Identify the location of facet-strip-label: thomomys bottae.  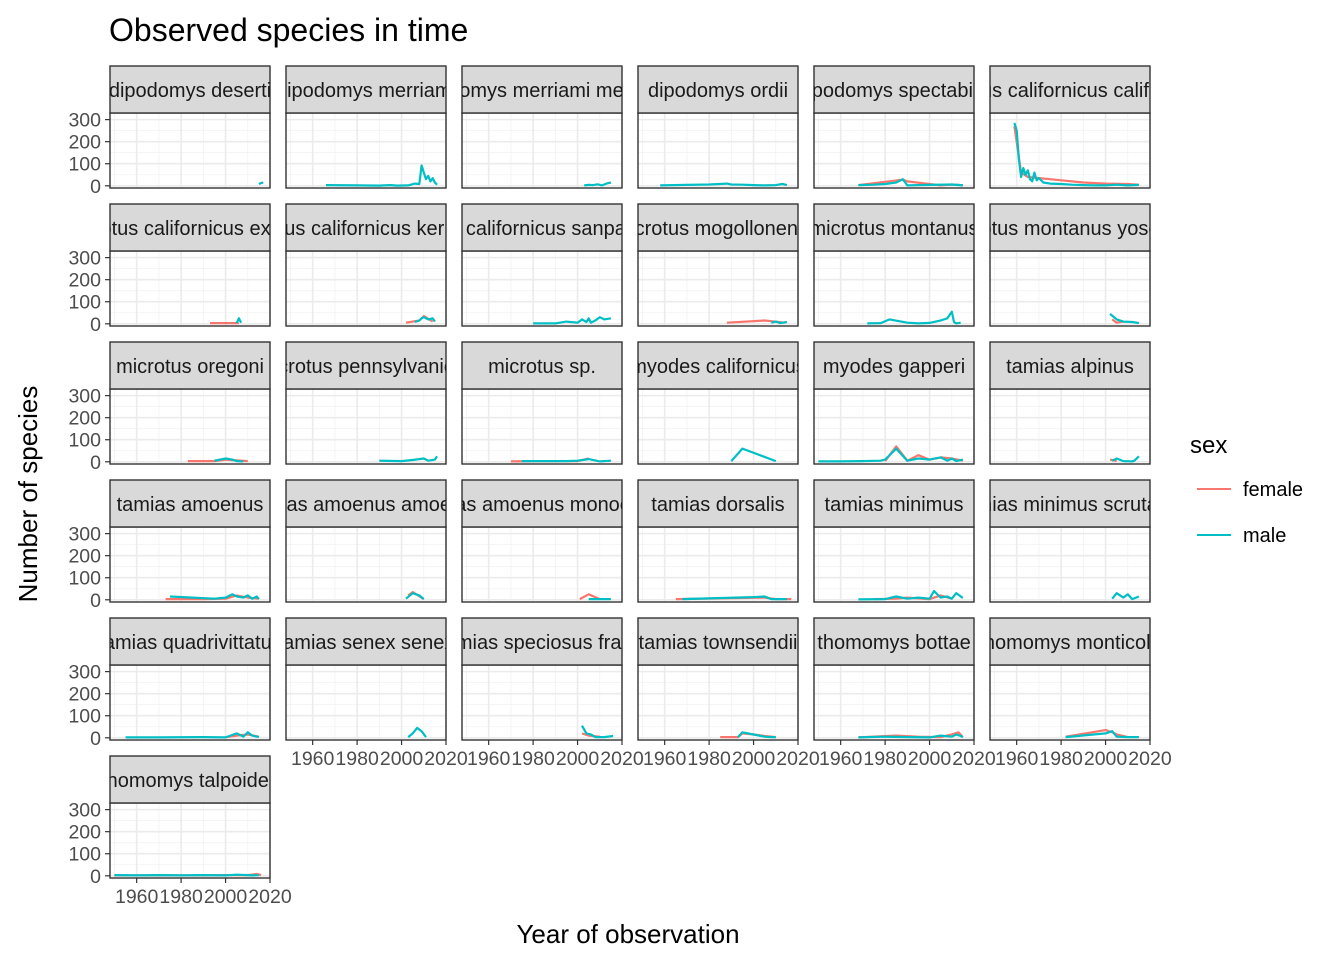
(893, 643).